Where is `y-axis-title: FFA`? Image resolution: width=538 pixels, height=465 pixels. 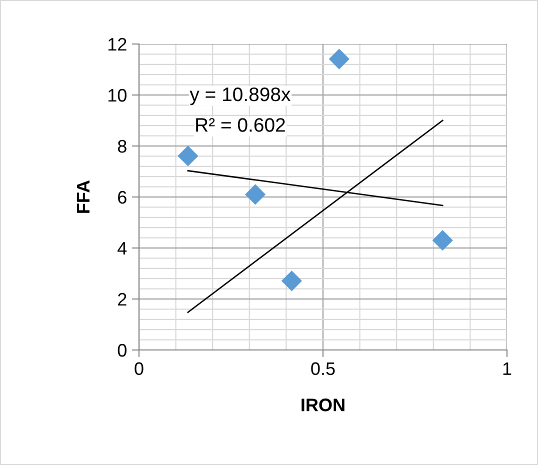 y-axis-title: FFA is located at coordinates (83, 196).